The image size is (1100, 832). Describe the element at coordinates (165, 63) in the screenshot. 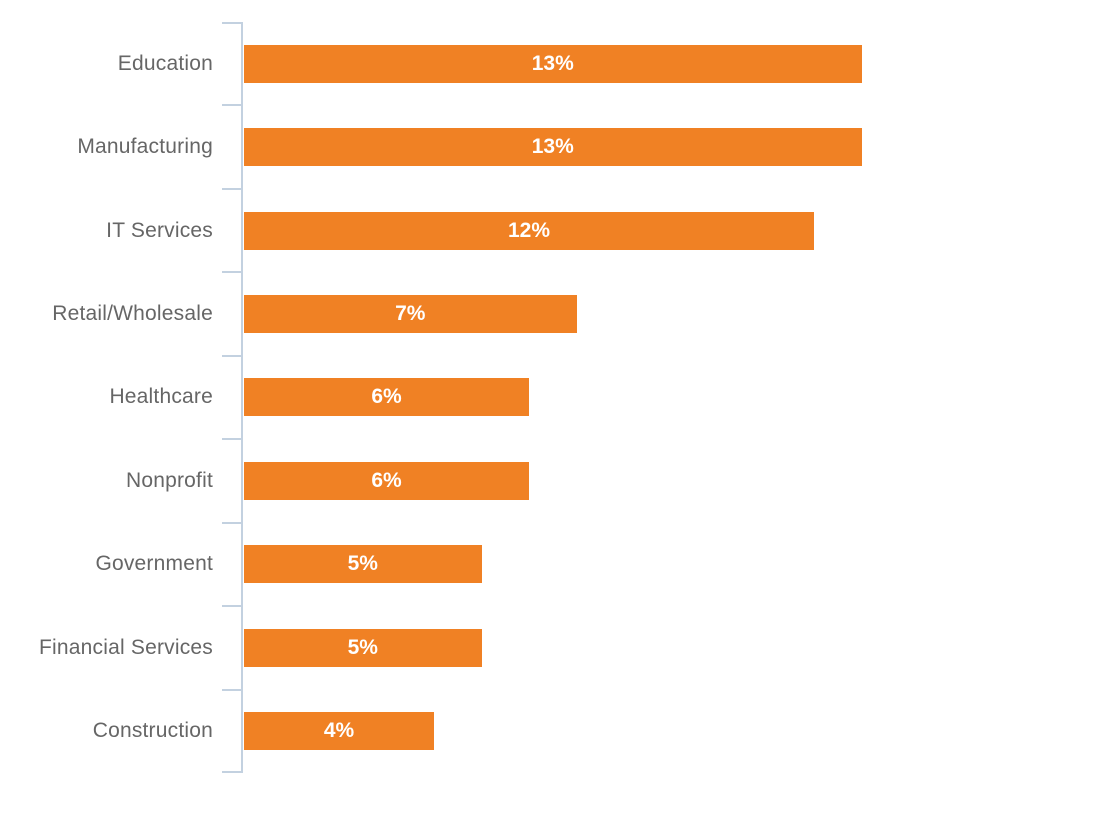

I see `category-label: Education` at that location.